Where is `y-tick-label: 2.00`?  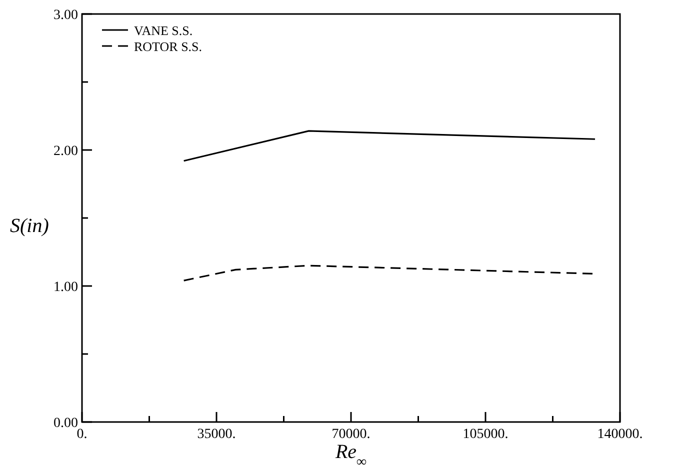 y-tick-label: 2.00 is located at coordinates (66, 151).